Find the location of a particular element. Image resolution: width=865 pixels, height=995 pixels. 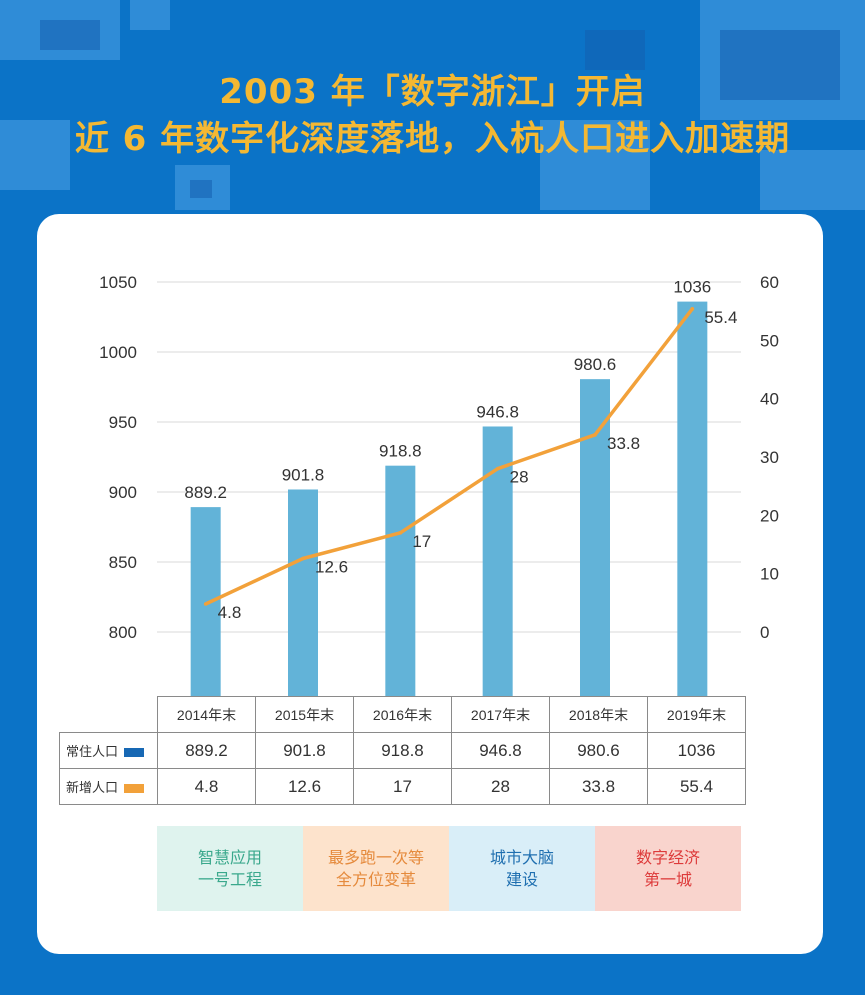

y-right-tick-label: 30 is located at coordinates (769, 457).